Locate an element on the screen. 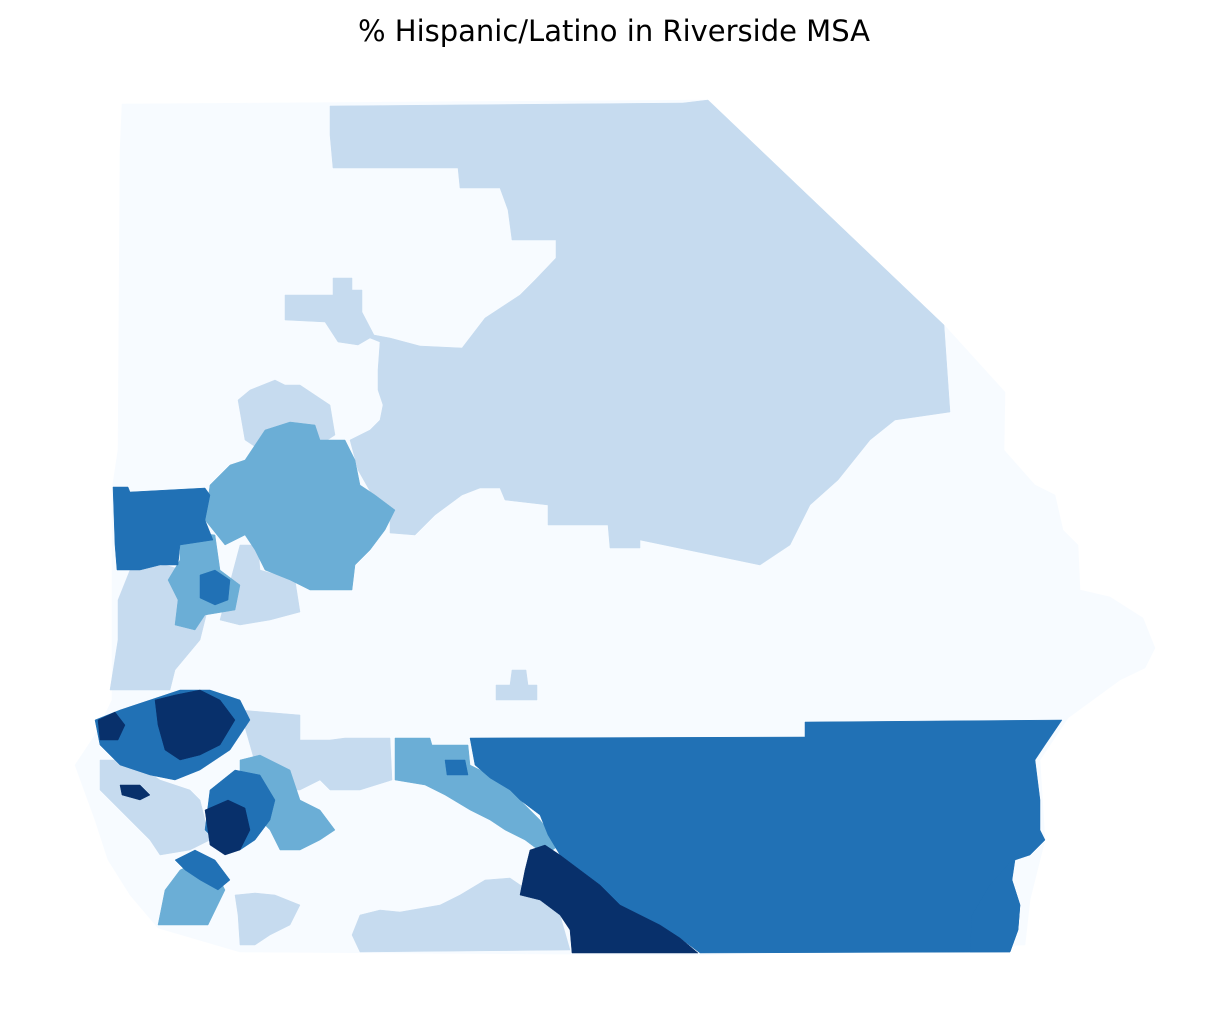  region-class-2-south-coast is located at coordinates (267, 919).